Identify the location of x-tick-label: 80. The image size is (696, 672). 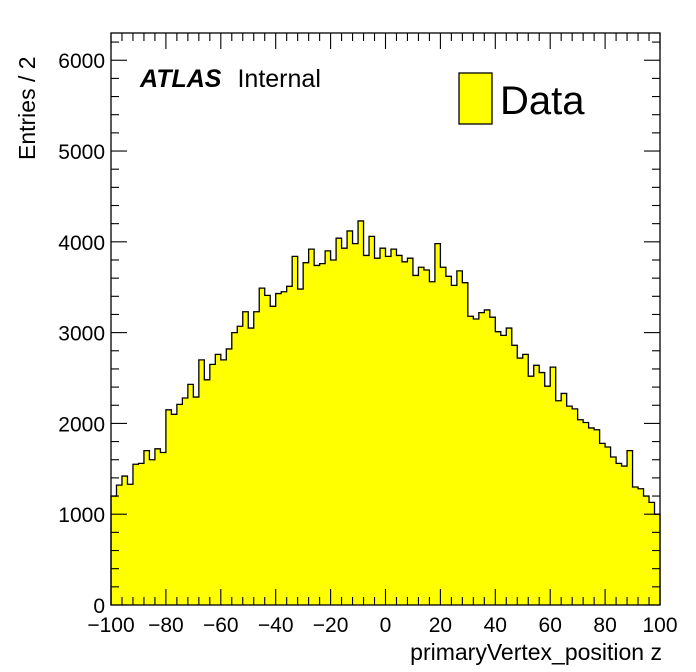
(604, 625).